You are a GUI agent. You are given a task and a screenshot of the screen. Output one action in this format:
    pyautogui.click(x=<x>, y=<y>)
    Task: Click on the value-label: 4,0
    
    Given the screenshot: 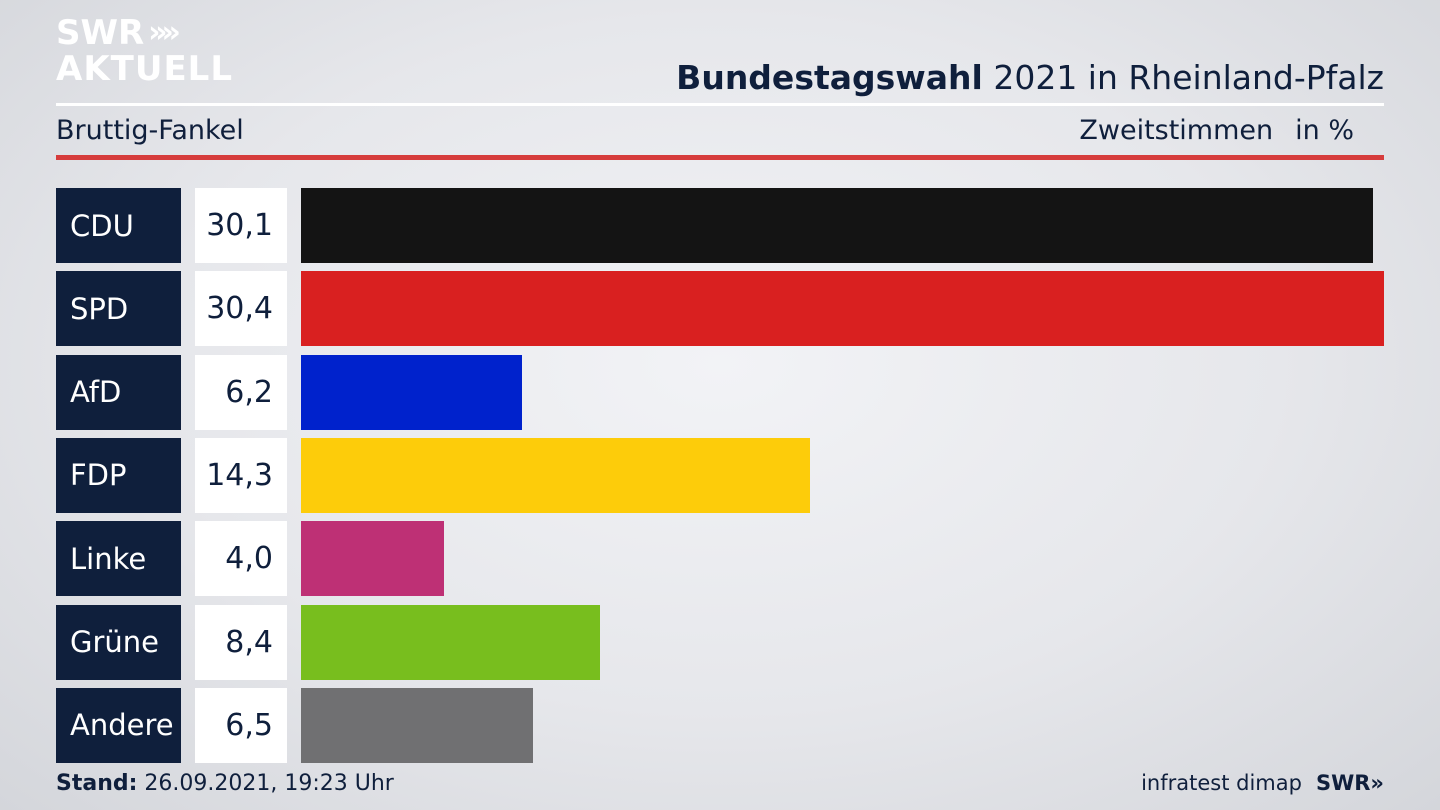 What is the action you would take?
    pyautogui.click(x=241, y=559)
    